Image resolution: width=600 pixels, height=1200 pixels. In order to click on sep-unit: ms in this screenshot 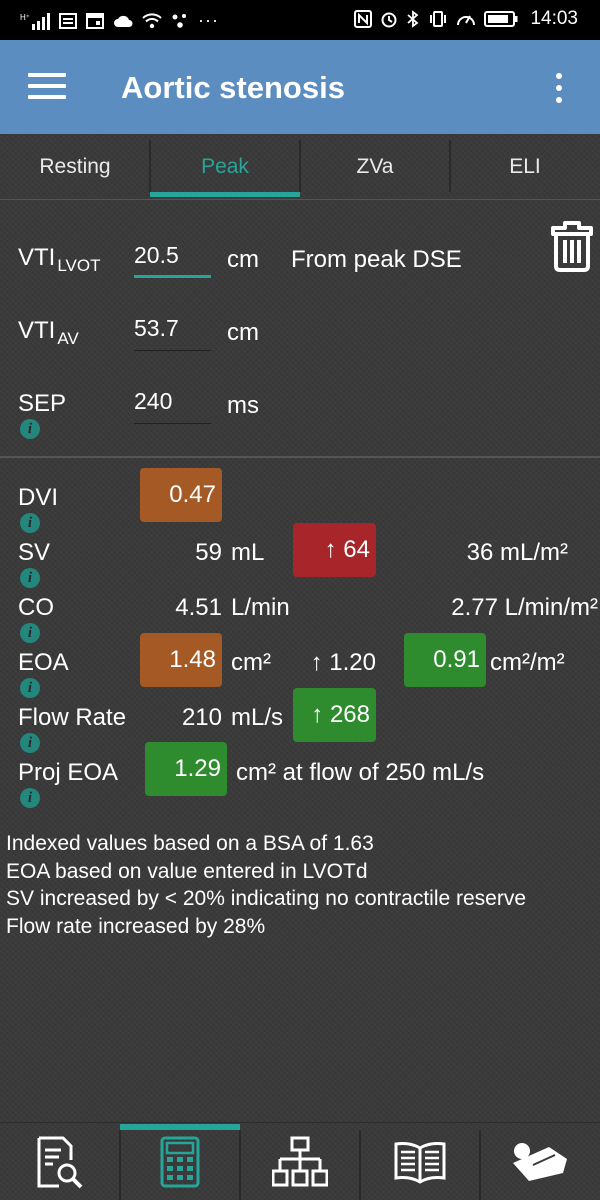, I will do `click(243, 405)`.